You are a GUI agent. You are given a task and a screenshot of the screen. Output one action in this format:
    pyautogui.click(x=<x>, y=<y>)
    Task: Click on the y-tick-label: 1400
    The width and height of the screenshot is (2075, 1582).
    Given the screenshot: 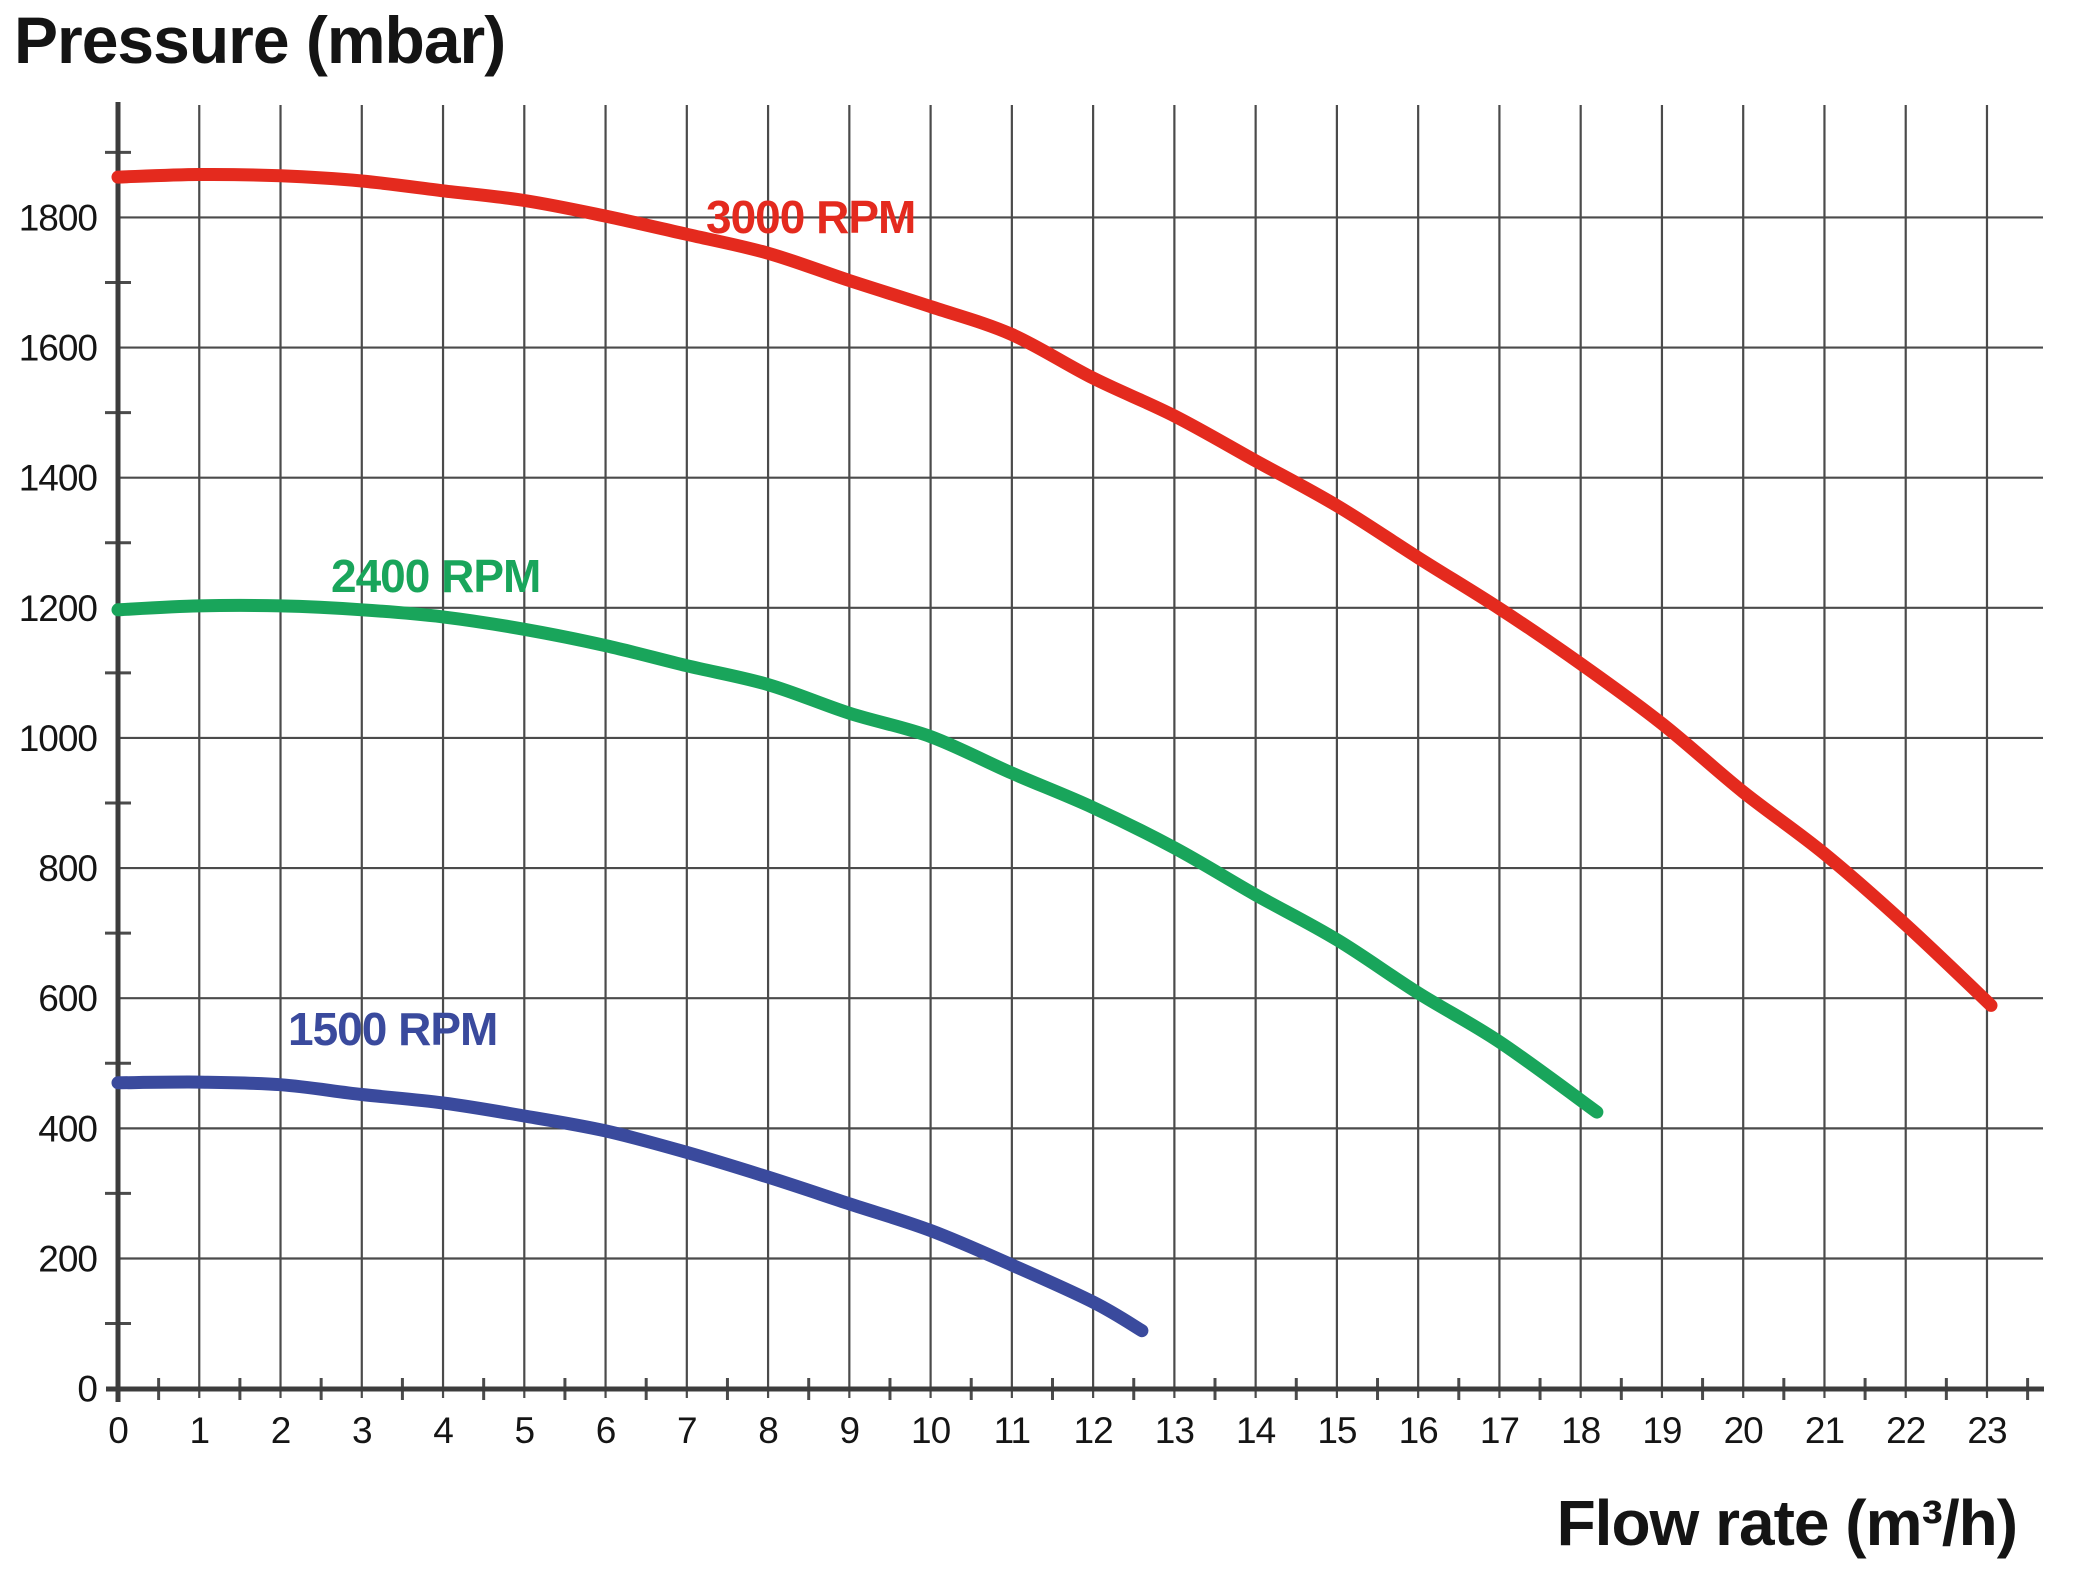 What is the action you would take?
    pyautogui.click(x=58, y=478)
    